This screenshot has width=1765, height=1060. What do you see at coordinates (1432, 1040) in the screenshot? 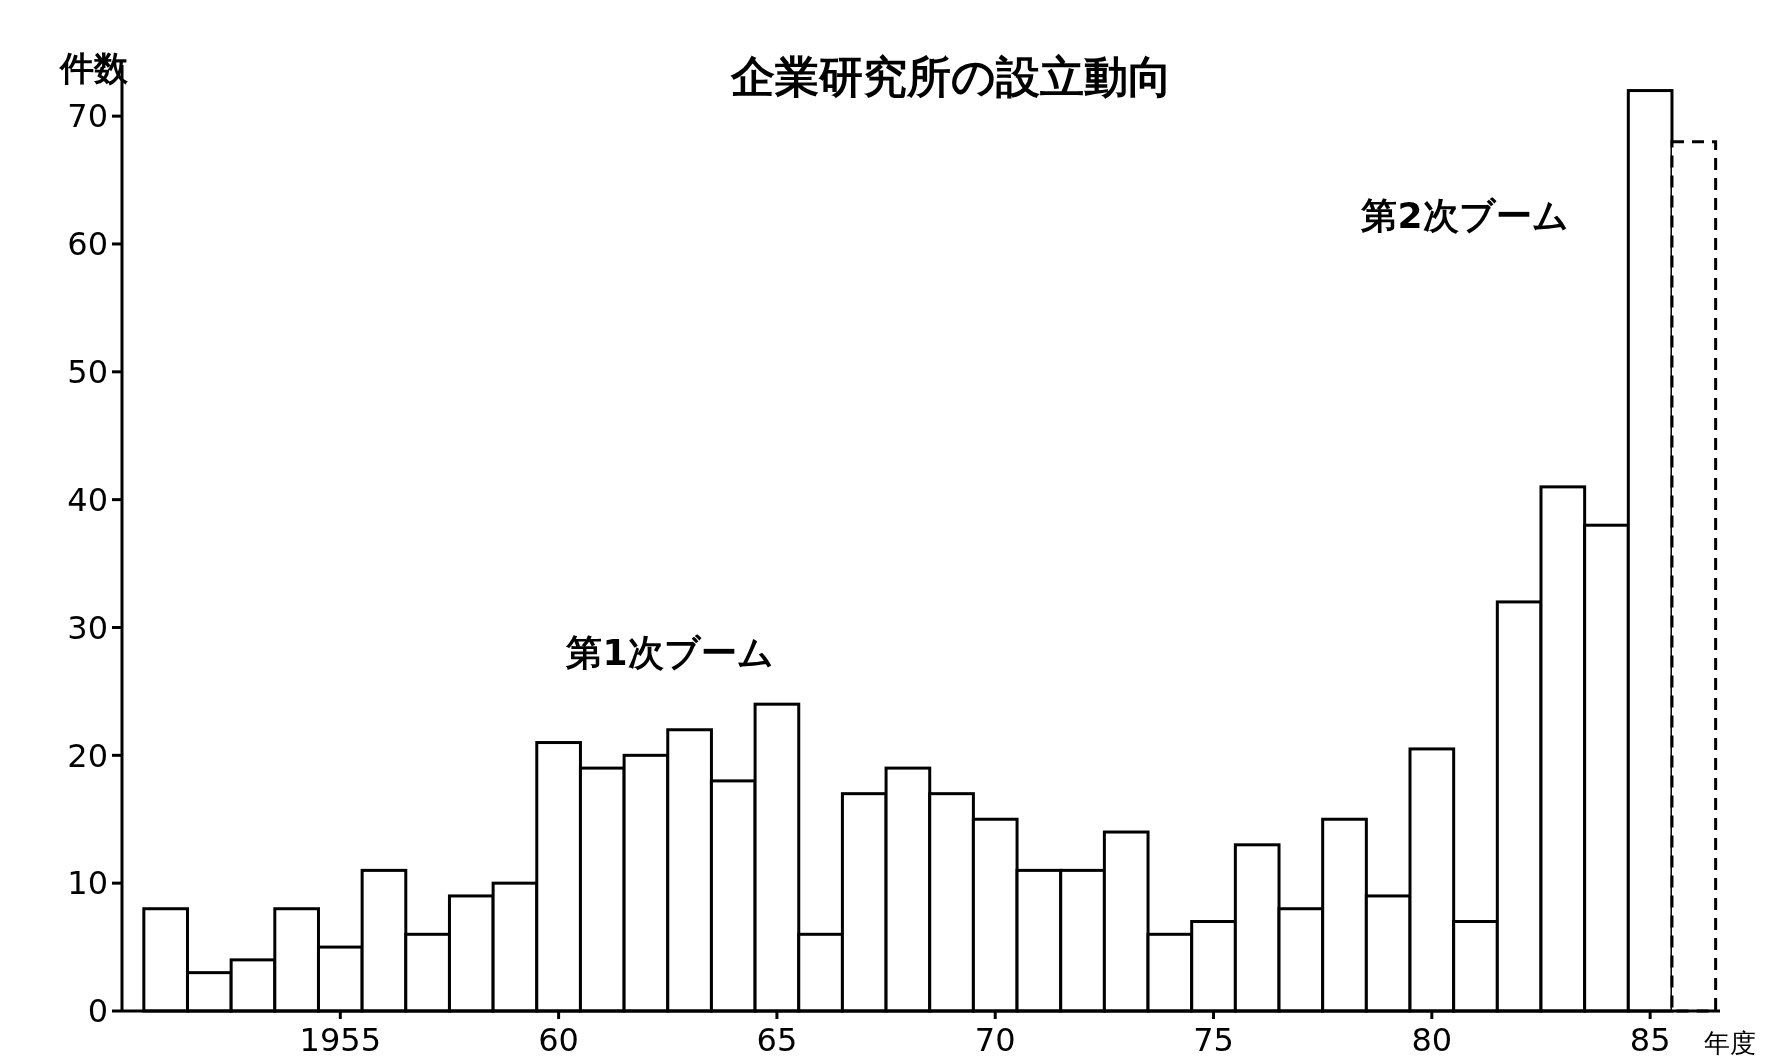
I see `x-tick-label: 80` at bounding box center [1432, 1040].